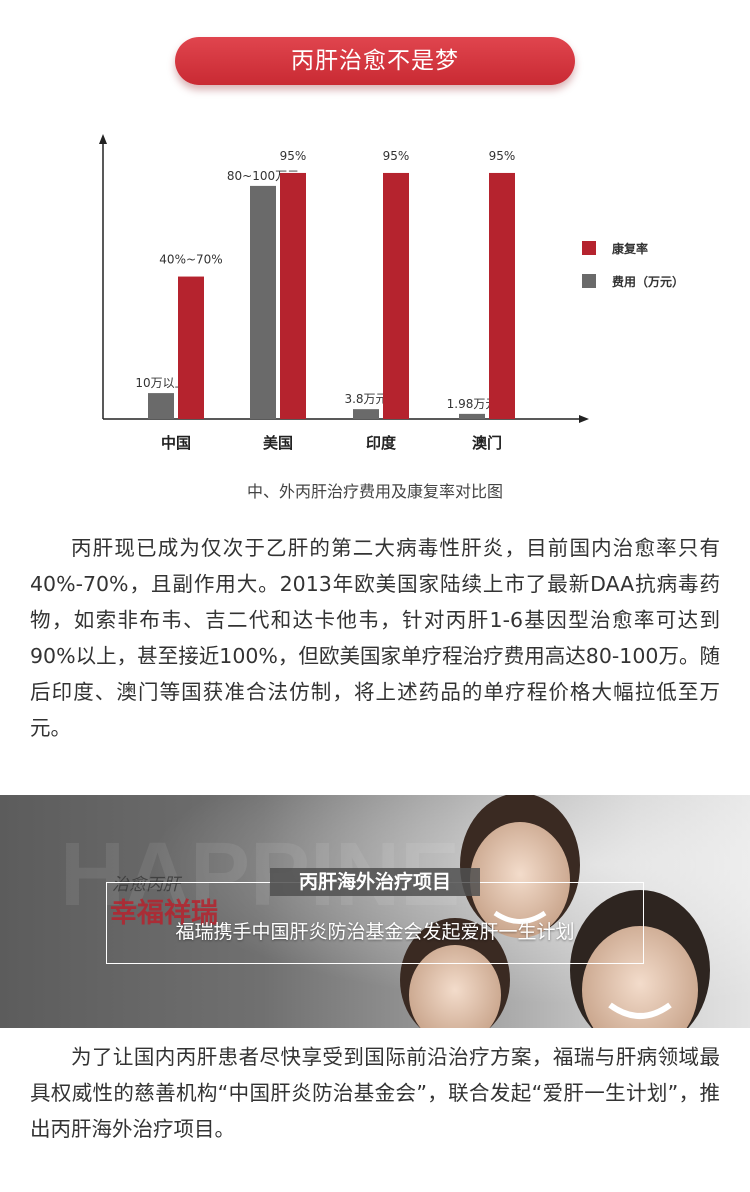 The width and height of the screenshot is (750, 1192). I want to click on section-title-banner: 丙肝治愈不是梦, so click(375, 61).